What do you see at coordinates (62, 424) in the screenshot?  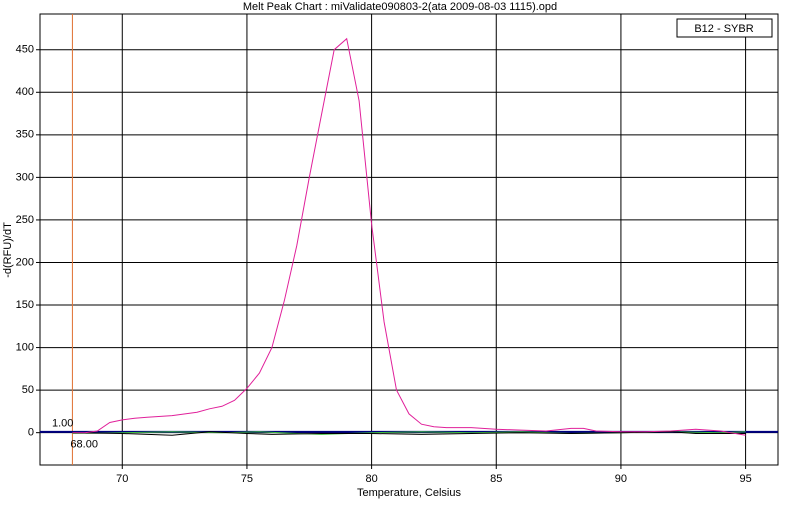 I see `threshold-label: 1.00` at bounding box center [62, 424].